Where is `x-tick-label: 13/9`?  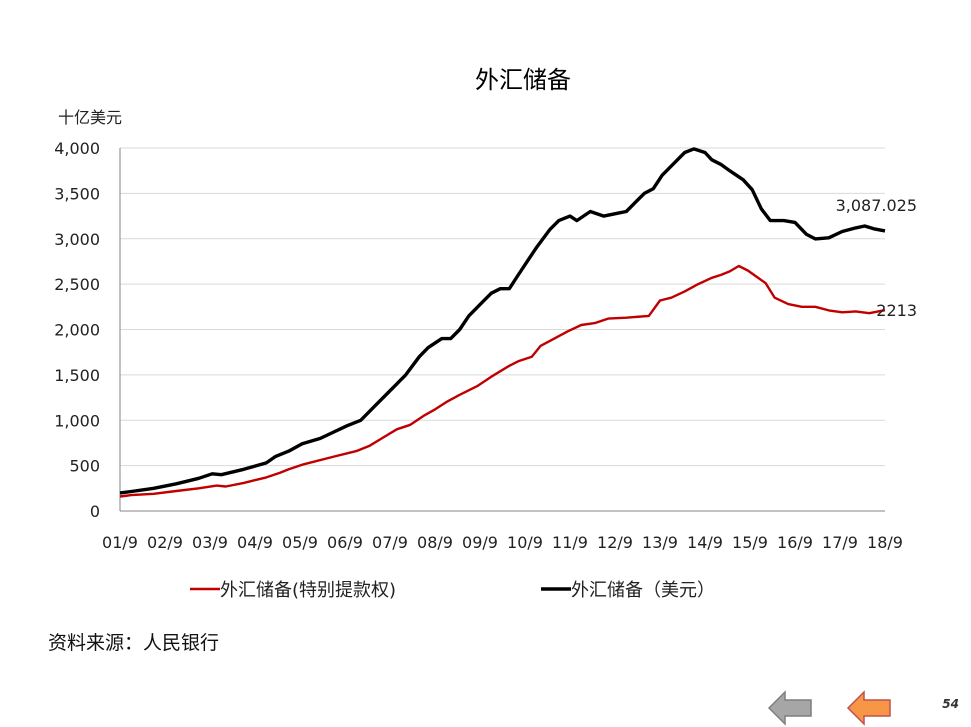 x-tick-label: 13/9 is located at coordinates (660, 542).